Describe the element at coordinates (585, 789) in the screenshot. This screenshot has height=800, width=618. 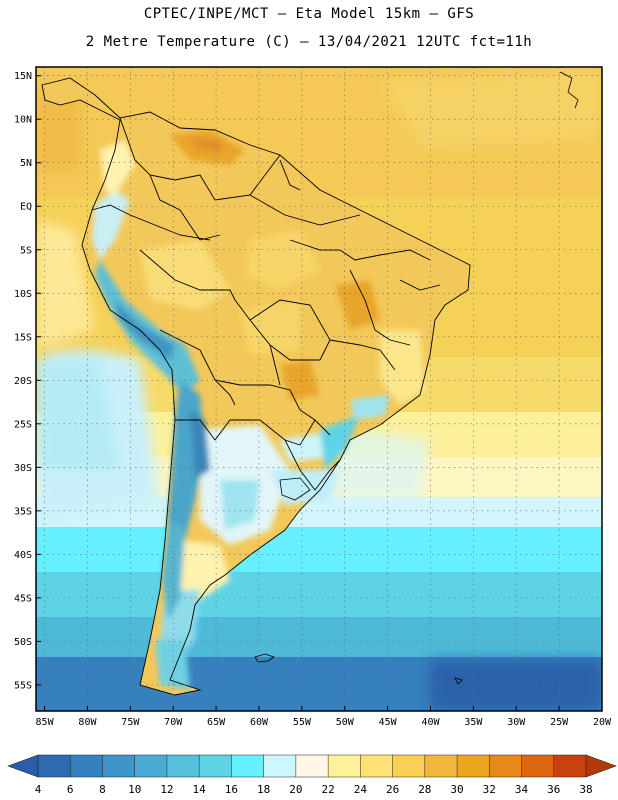
I see `colorbar-label: 38` at that location.